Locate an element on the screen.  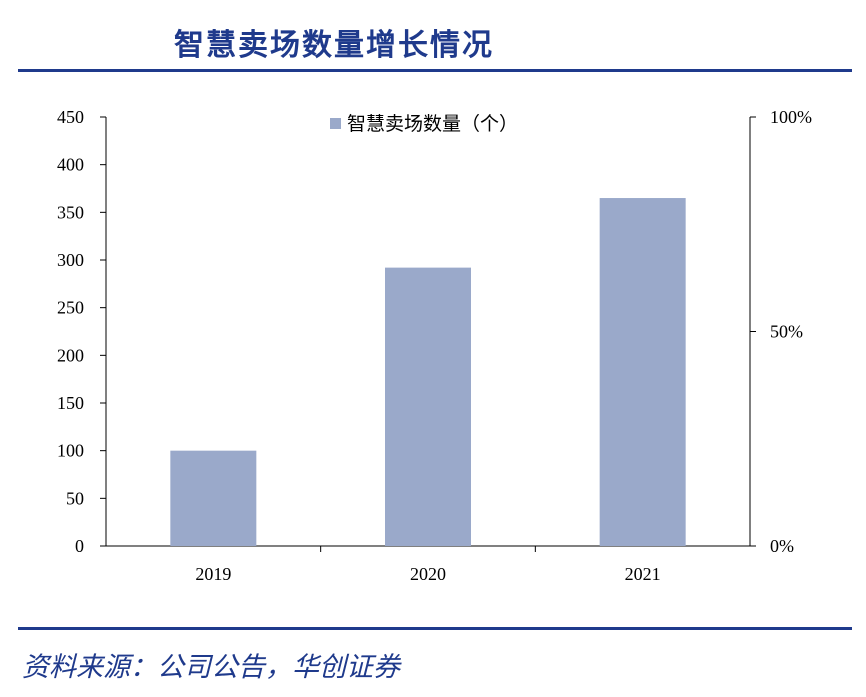
x-tick-label: 2019 is located at coordinates (213, 574).